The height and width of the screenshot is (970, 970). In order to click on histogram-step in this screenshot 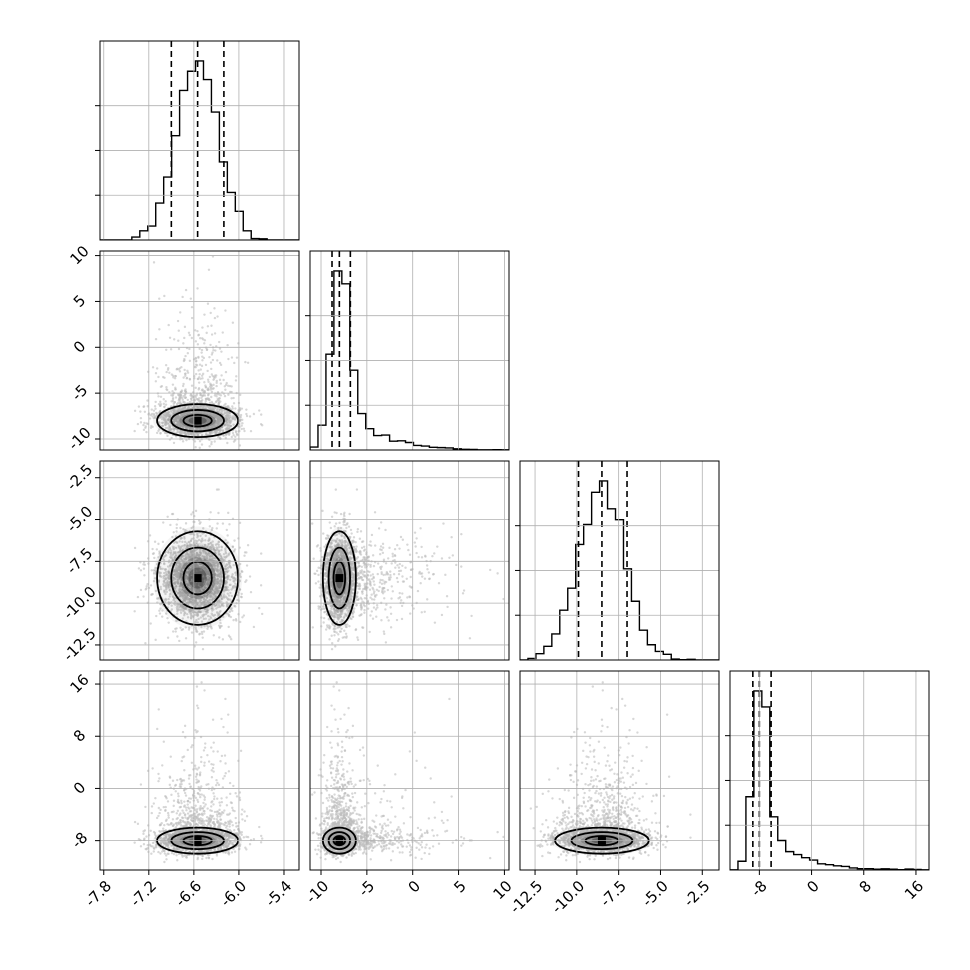, I will do `click(199, 150)`.